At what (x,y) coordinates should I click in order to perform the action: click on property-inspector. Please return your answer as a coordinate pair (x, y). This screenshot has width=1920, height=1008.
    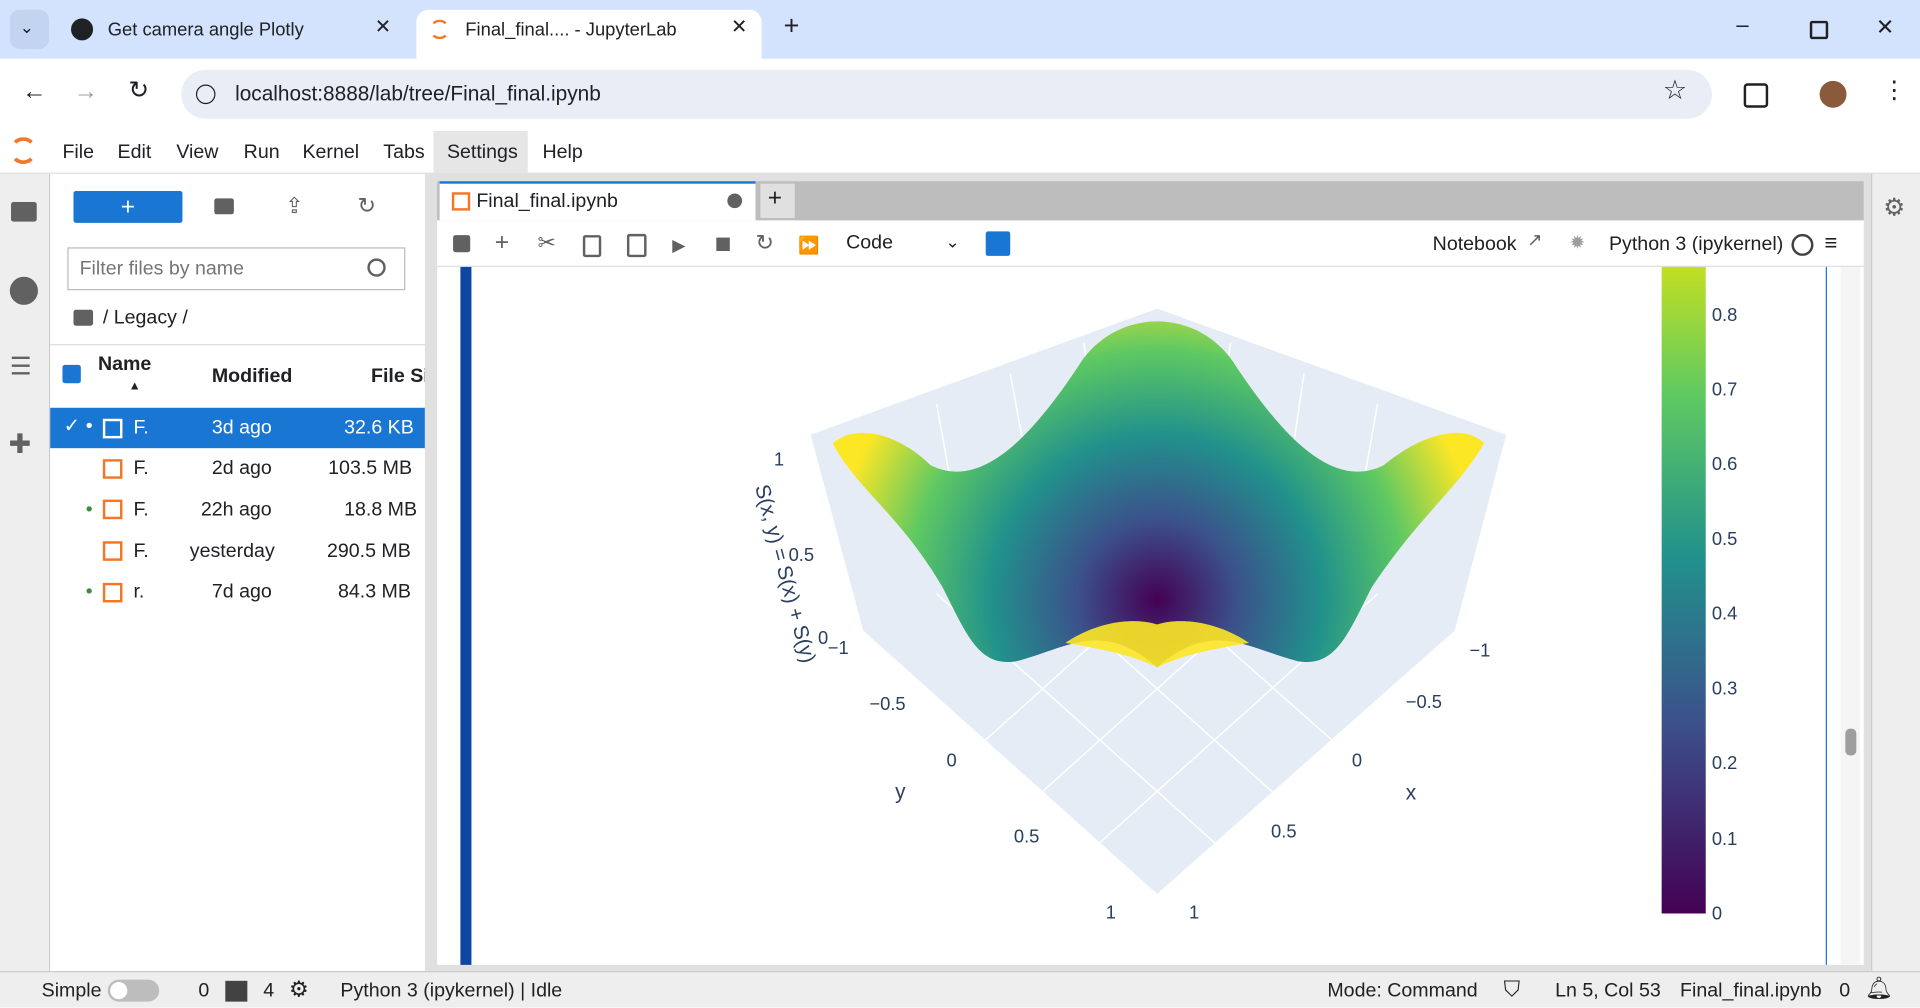
    Looking at the image, I should click on (998, 243).